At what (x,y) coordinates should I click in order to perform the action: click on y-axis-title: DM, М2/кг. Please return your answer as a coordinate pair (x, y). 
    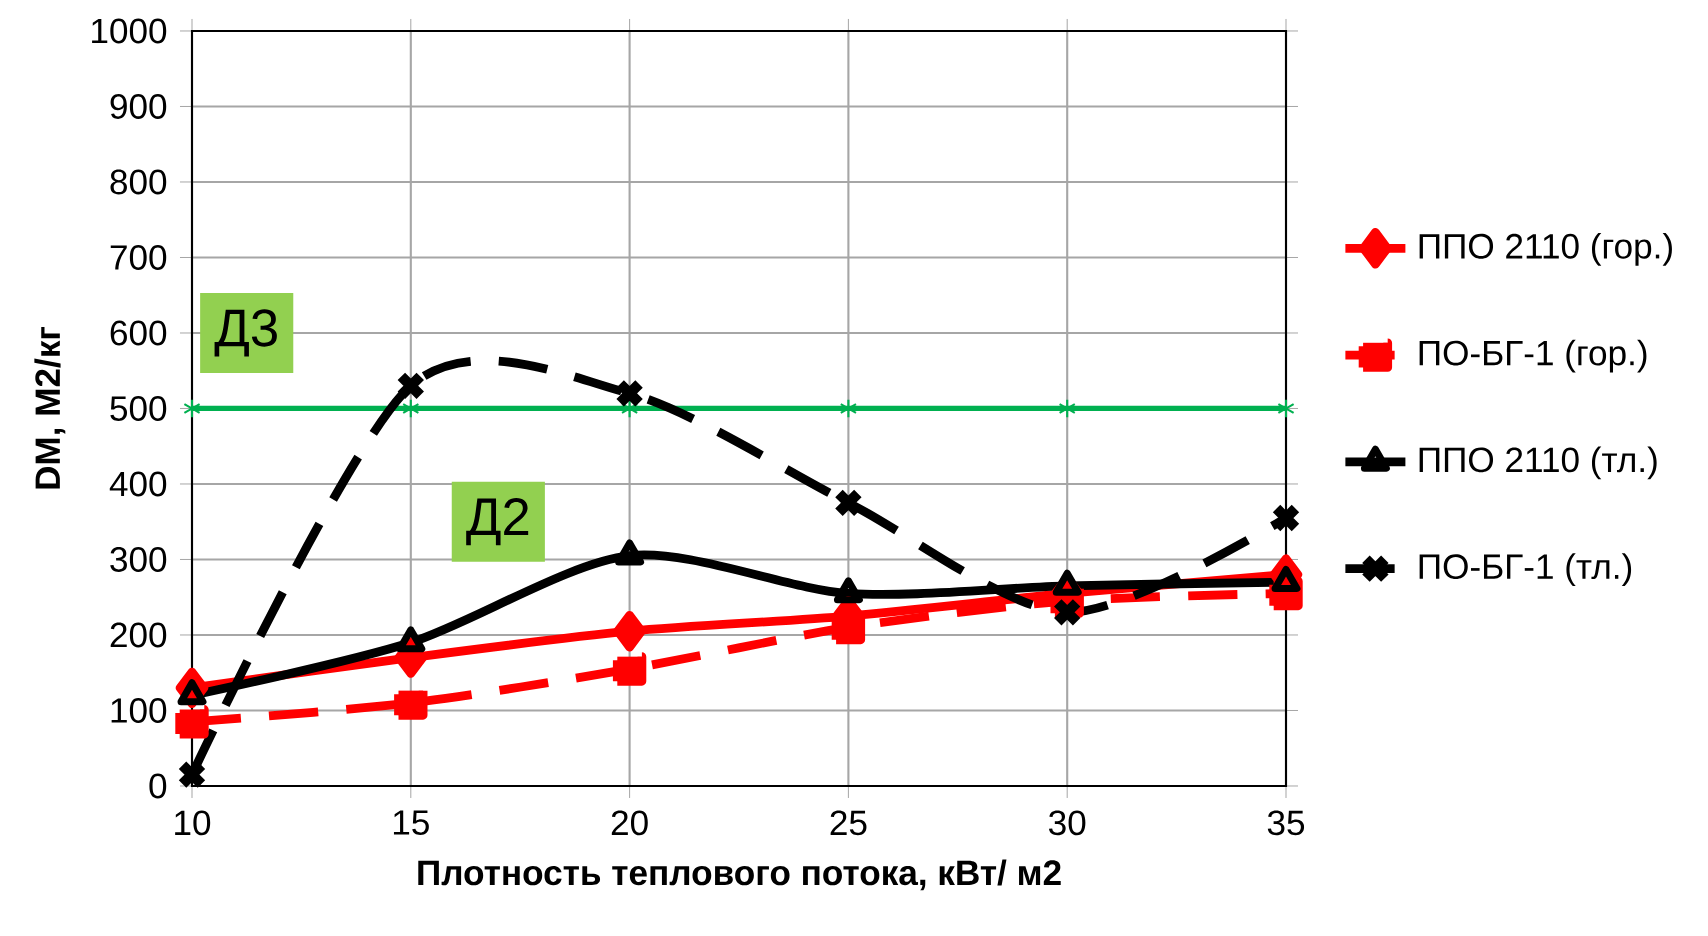
    Looking at the image, I should click on (50, 407).